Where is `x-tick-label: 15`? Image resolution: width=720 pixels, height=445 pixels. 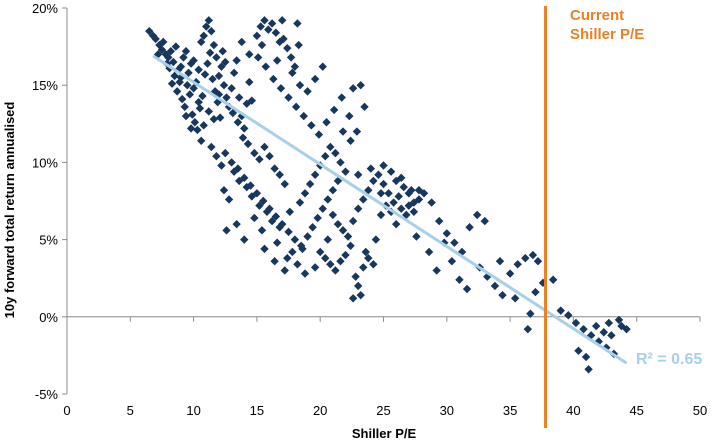 x-tick-label: 15 is located at coordinates (257, 410).